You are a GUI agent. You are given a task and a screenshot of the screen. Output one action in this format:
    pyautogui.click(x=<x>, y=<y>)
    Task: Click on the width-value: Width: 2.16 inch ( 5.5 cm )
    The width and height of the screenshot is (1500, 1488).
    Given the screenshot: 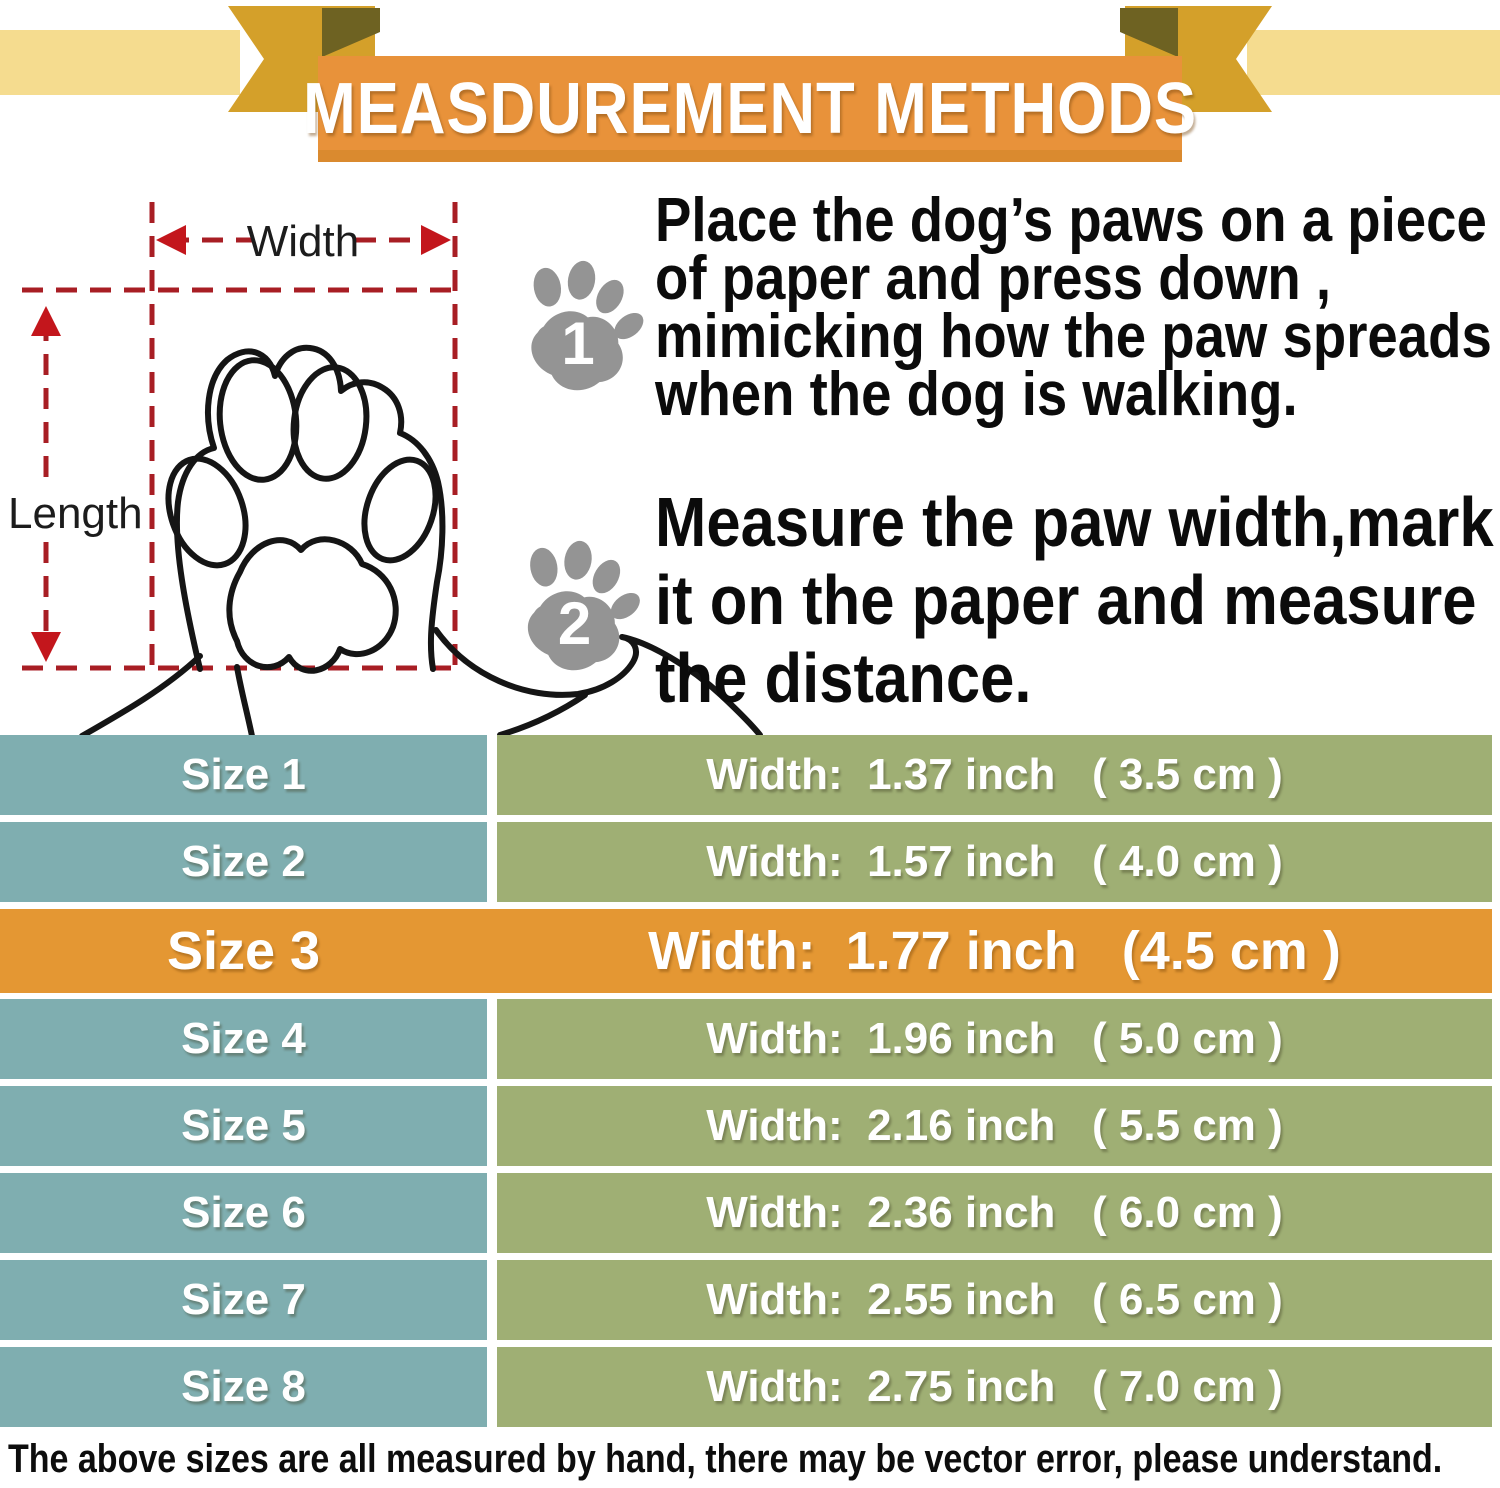 What is the action you would take?
    pyautogui.click(x=994, y=1125)
    